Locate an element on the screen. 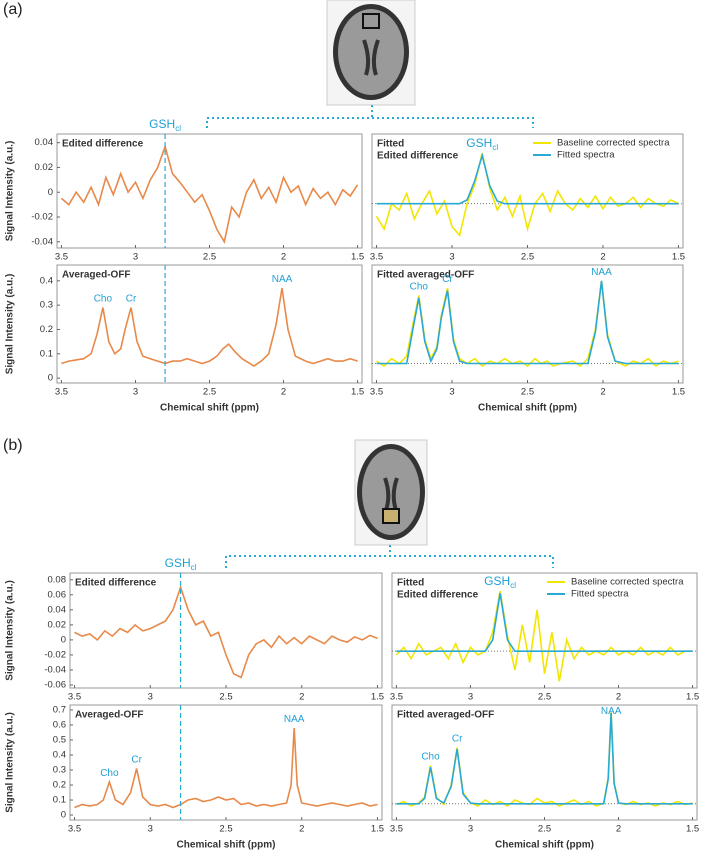 The height and width of the screenshot is (858, 709). y-tick-label: 0.2 is located at coordinates (59, 785).